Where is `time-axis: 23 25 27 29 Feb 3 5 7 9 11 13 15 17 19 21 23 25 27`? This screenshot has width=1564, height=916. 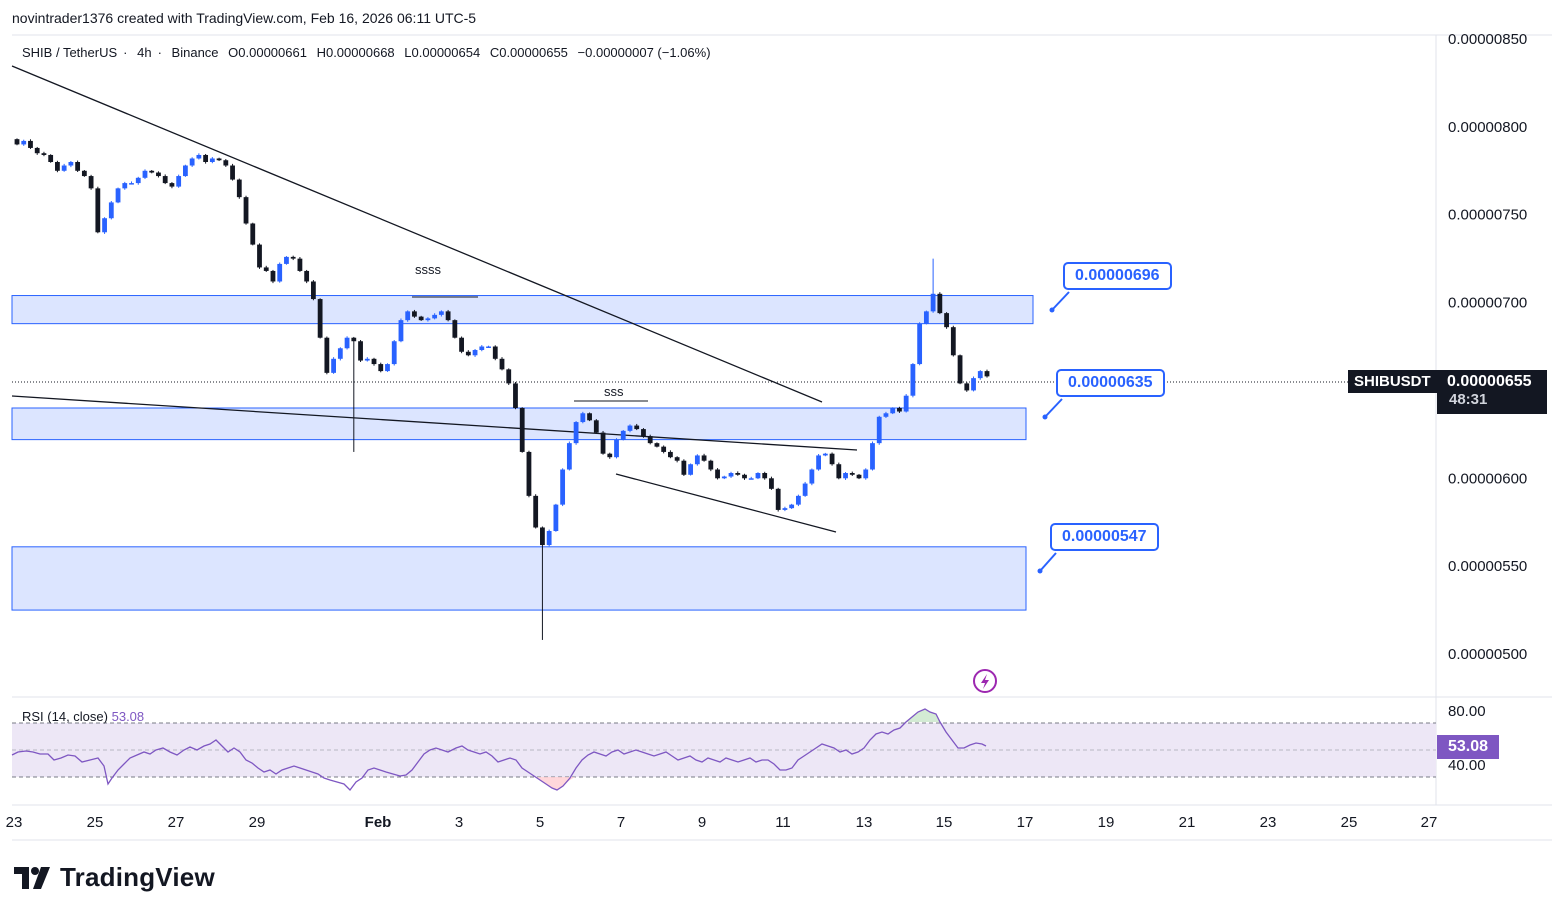 time-axis: 23 25 27 29 Feb 3 5 7 9 11 13 15 17 19 21 23 25 27 is located at coordinates (722, 822).